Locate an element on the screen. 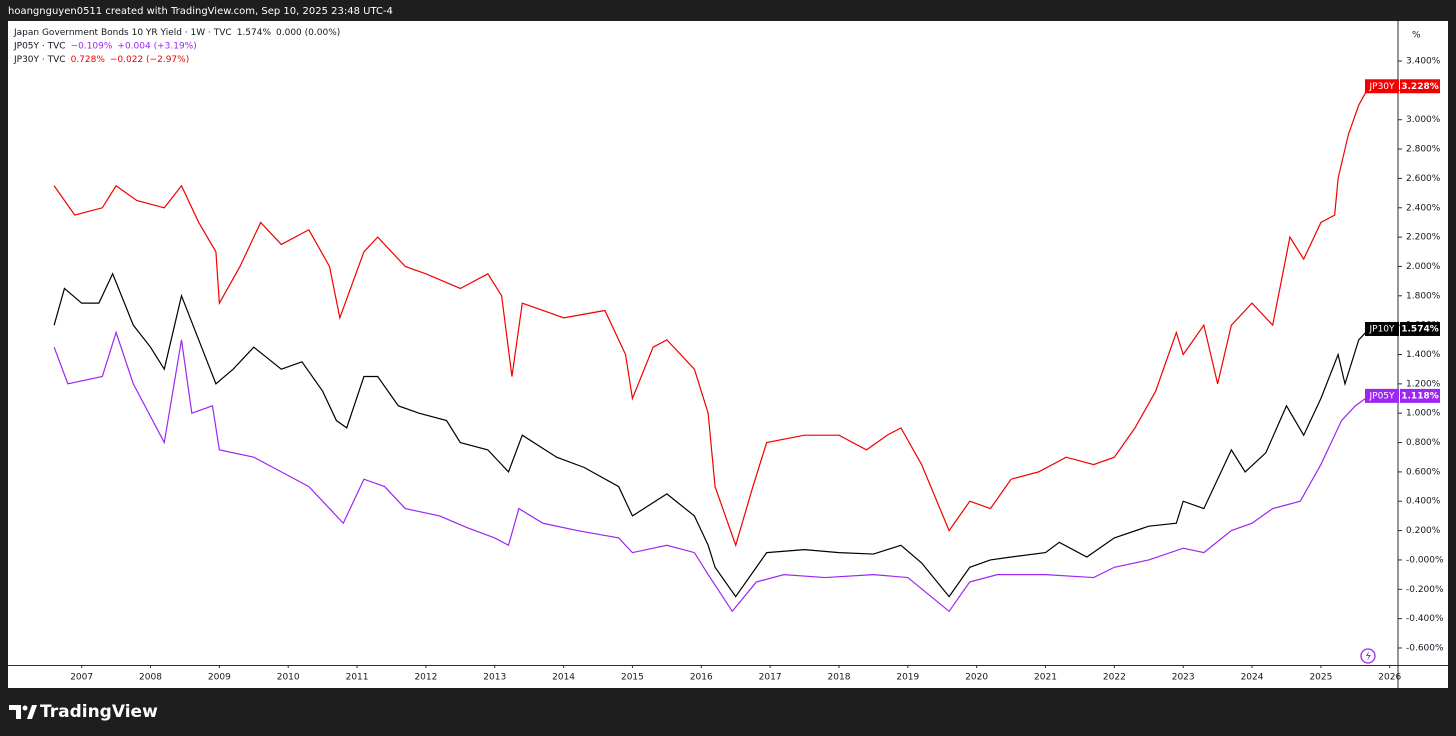  x-tick-label: 2013 is located at coordinates (494, 678).